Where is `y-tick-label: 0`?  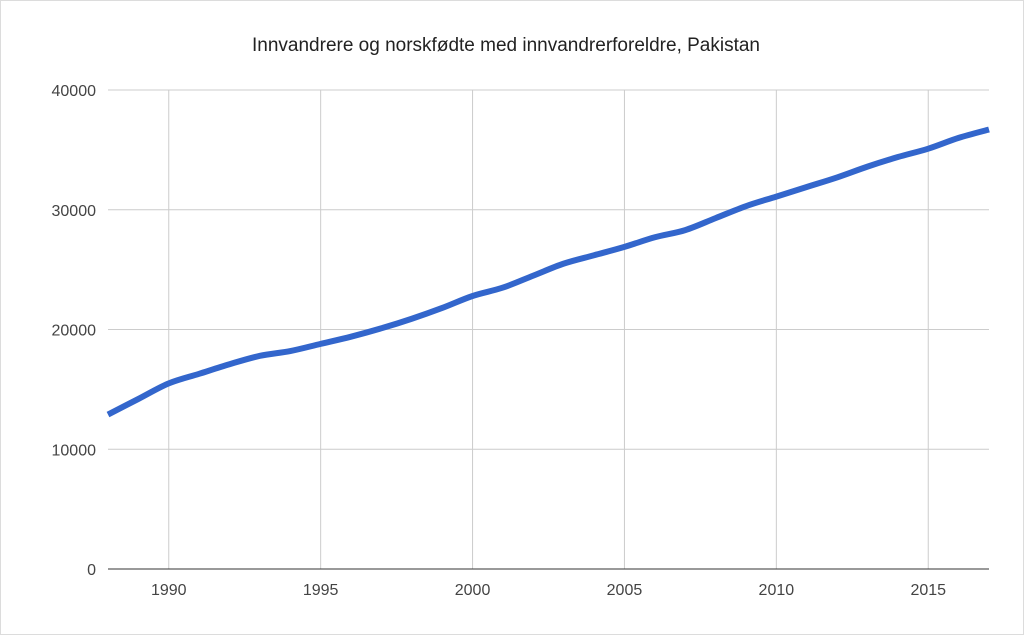 y-tick-label: 0 is located at coordinates (91, 570).